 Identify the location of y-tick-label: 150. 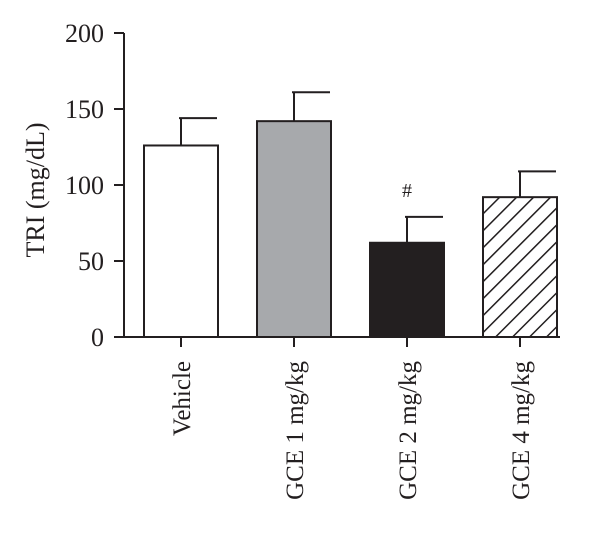
(84, 109).